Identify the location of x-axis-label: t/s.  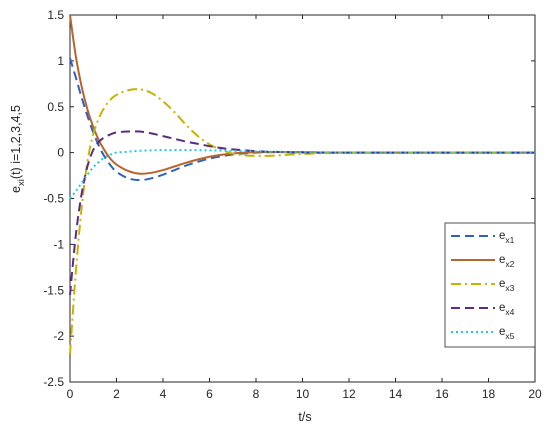
(304, 417).